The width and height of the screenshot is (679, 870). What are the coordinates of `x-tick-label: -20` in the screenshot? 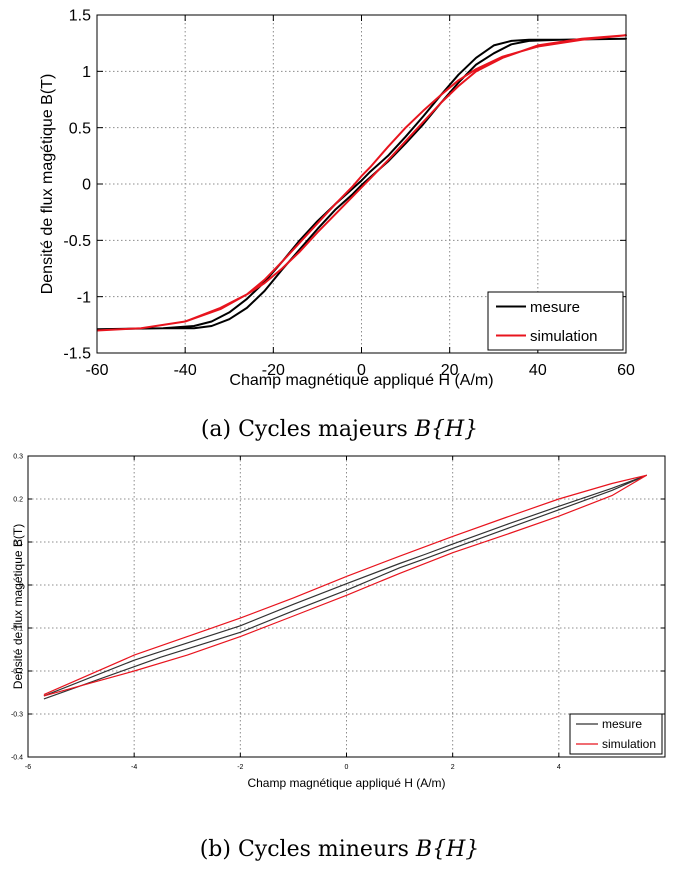 It's located at (273, 370).